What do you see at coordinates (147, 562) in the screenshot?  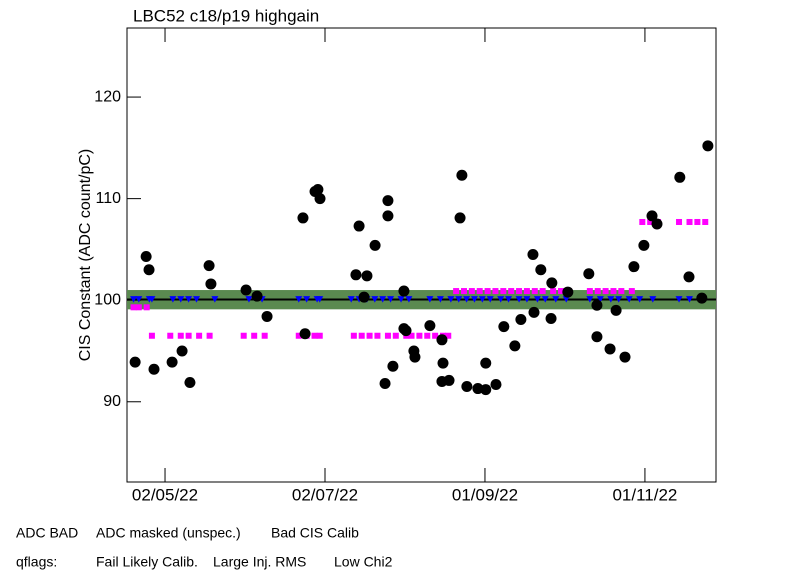 I see `footer-label: Fail Likely Calib.` at bounding box center [147, 562].